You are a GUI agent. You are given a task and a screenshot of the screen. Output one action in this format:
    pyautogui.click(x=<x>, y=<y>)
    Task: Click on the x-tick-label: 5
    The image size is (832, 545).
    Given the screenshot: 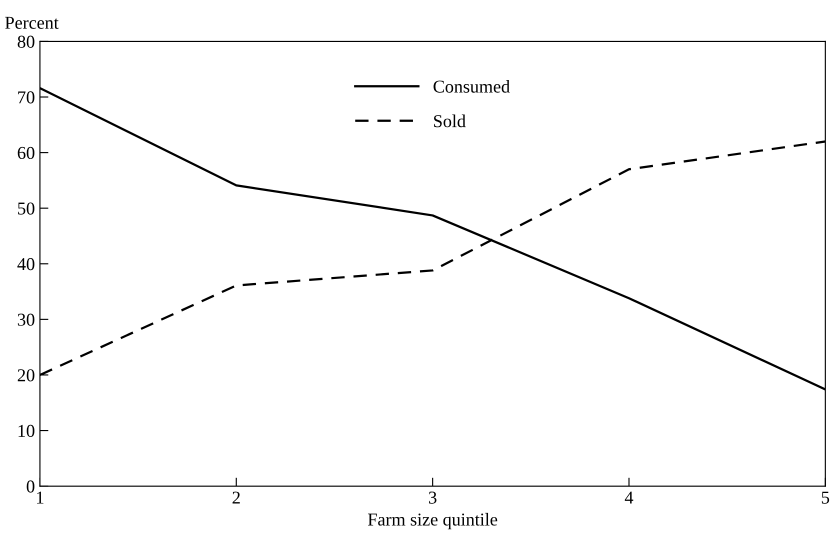 What is the action you would take?
    pyautogui.click(x=826, y=498)
    